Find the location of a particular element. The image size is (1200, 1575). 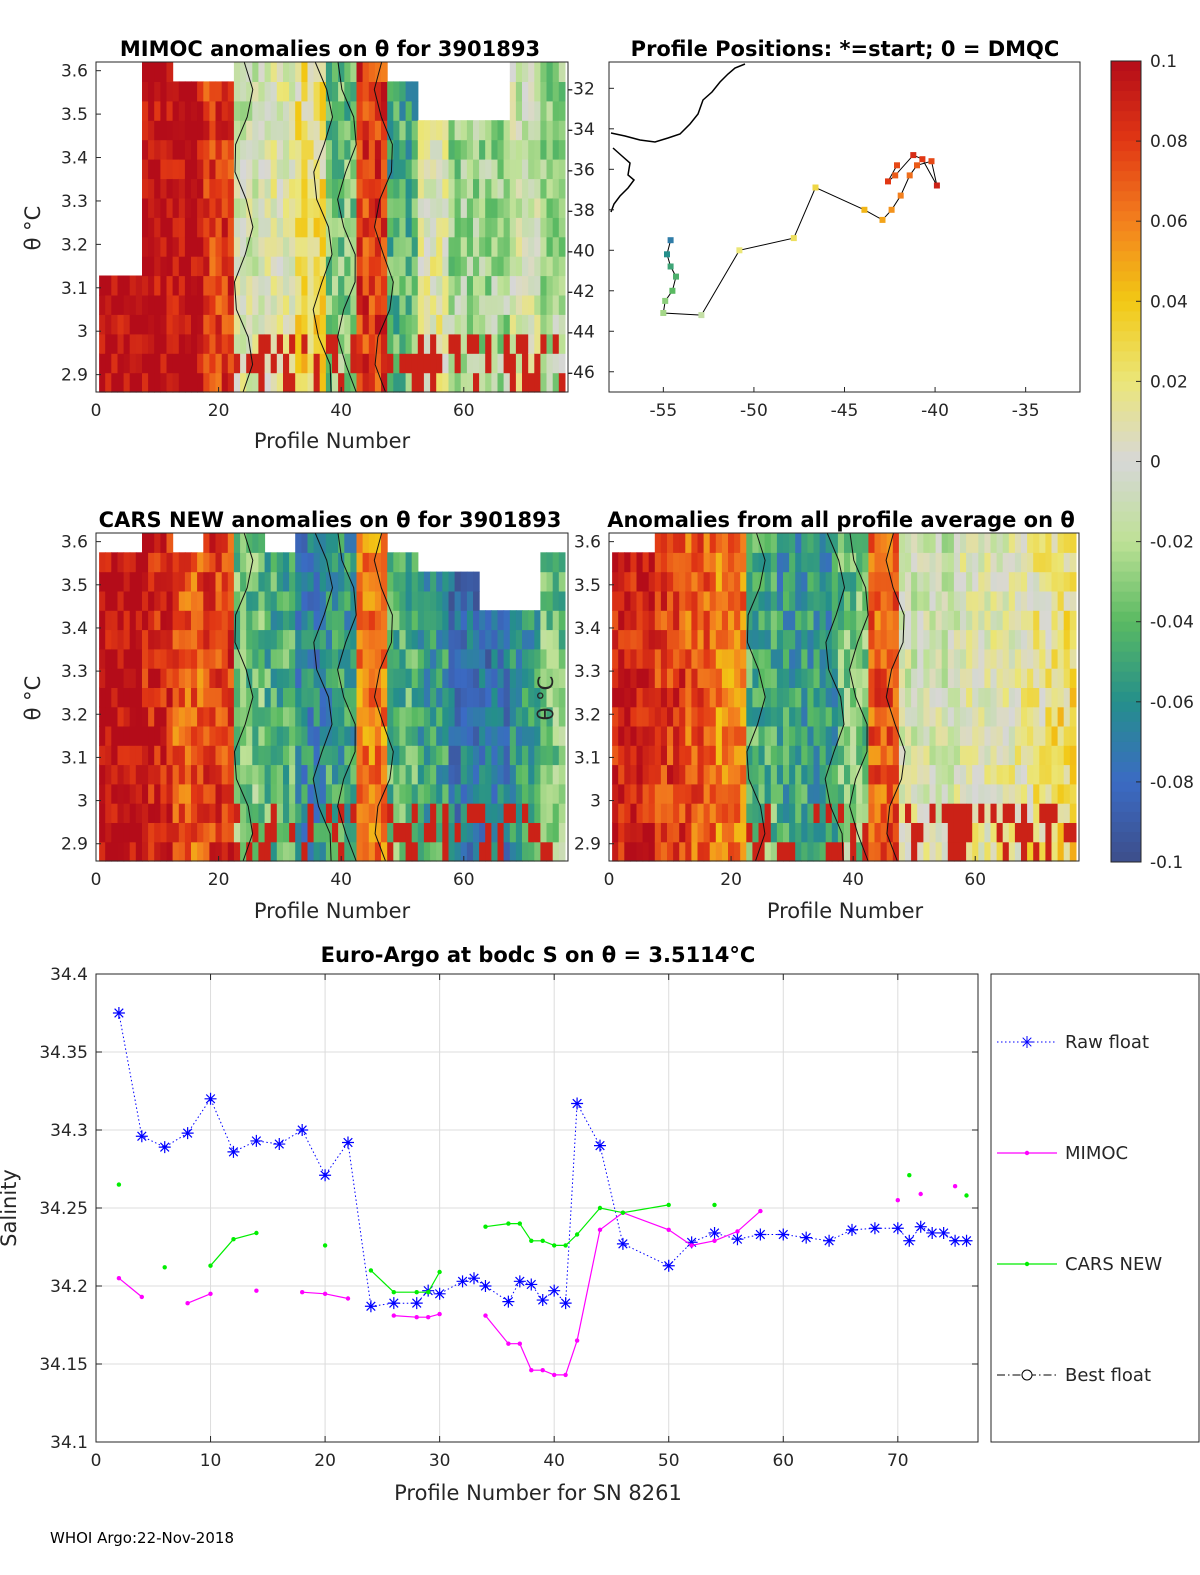

mimoc-line is located at coordinates (416, 1315).